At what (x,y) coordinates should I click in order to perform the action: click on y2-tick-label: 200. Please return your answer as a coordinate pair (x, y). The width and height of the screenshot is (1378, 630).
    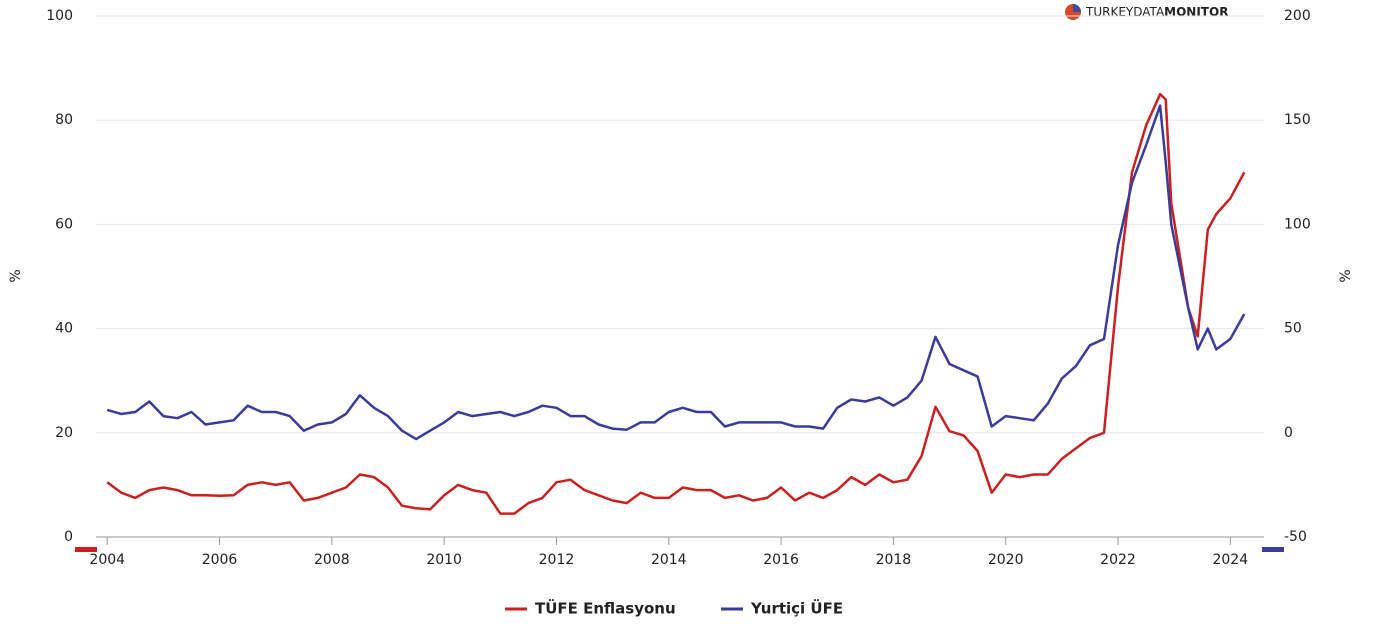
    Looking at the image, I should click on (1297, 16).